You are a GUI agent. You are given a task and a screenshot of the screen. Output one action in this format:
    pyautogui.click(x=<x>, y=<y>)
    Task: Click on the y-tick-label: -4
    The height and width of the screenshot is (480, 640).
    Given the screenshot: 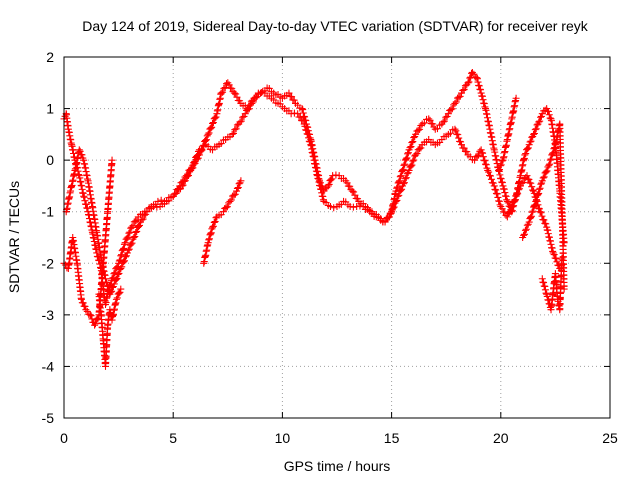 What is the action you would take?
    pyautogui.click(x=48, y=366)
    